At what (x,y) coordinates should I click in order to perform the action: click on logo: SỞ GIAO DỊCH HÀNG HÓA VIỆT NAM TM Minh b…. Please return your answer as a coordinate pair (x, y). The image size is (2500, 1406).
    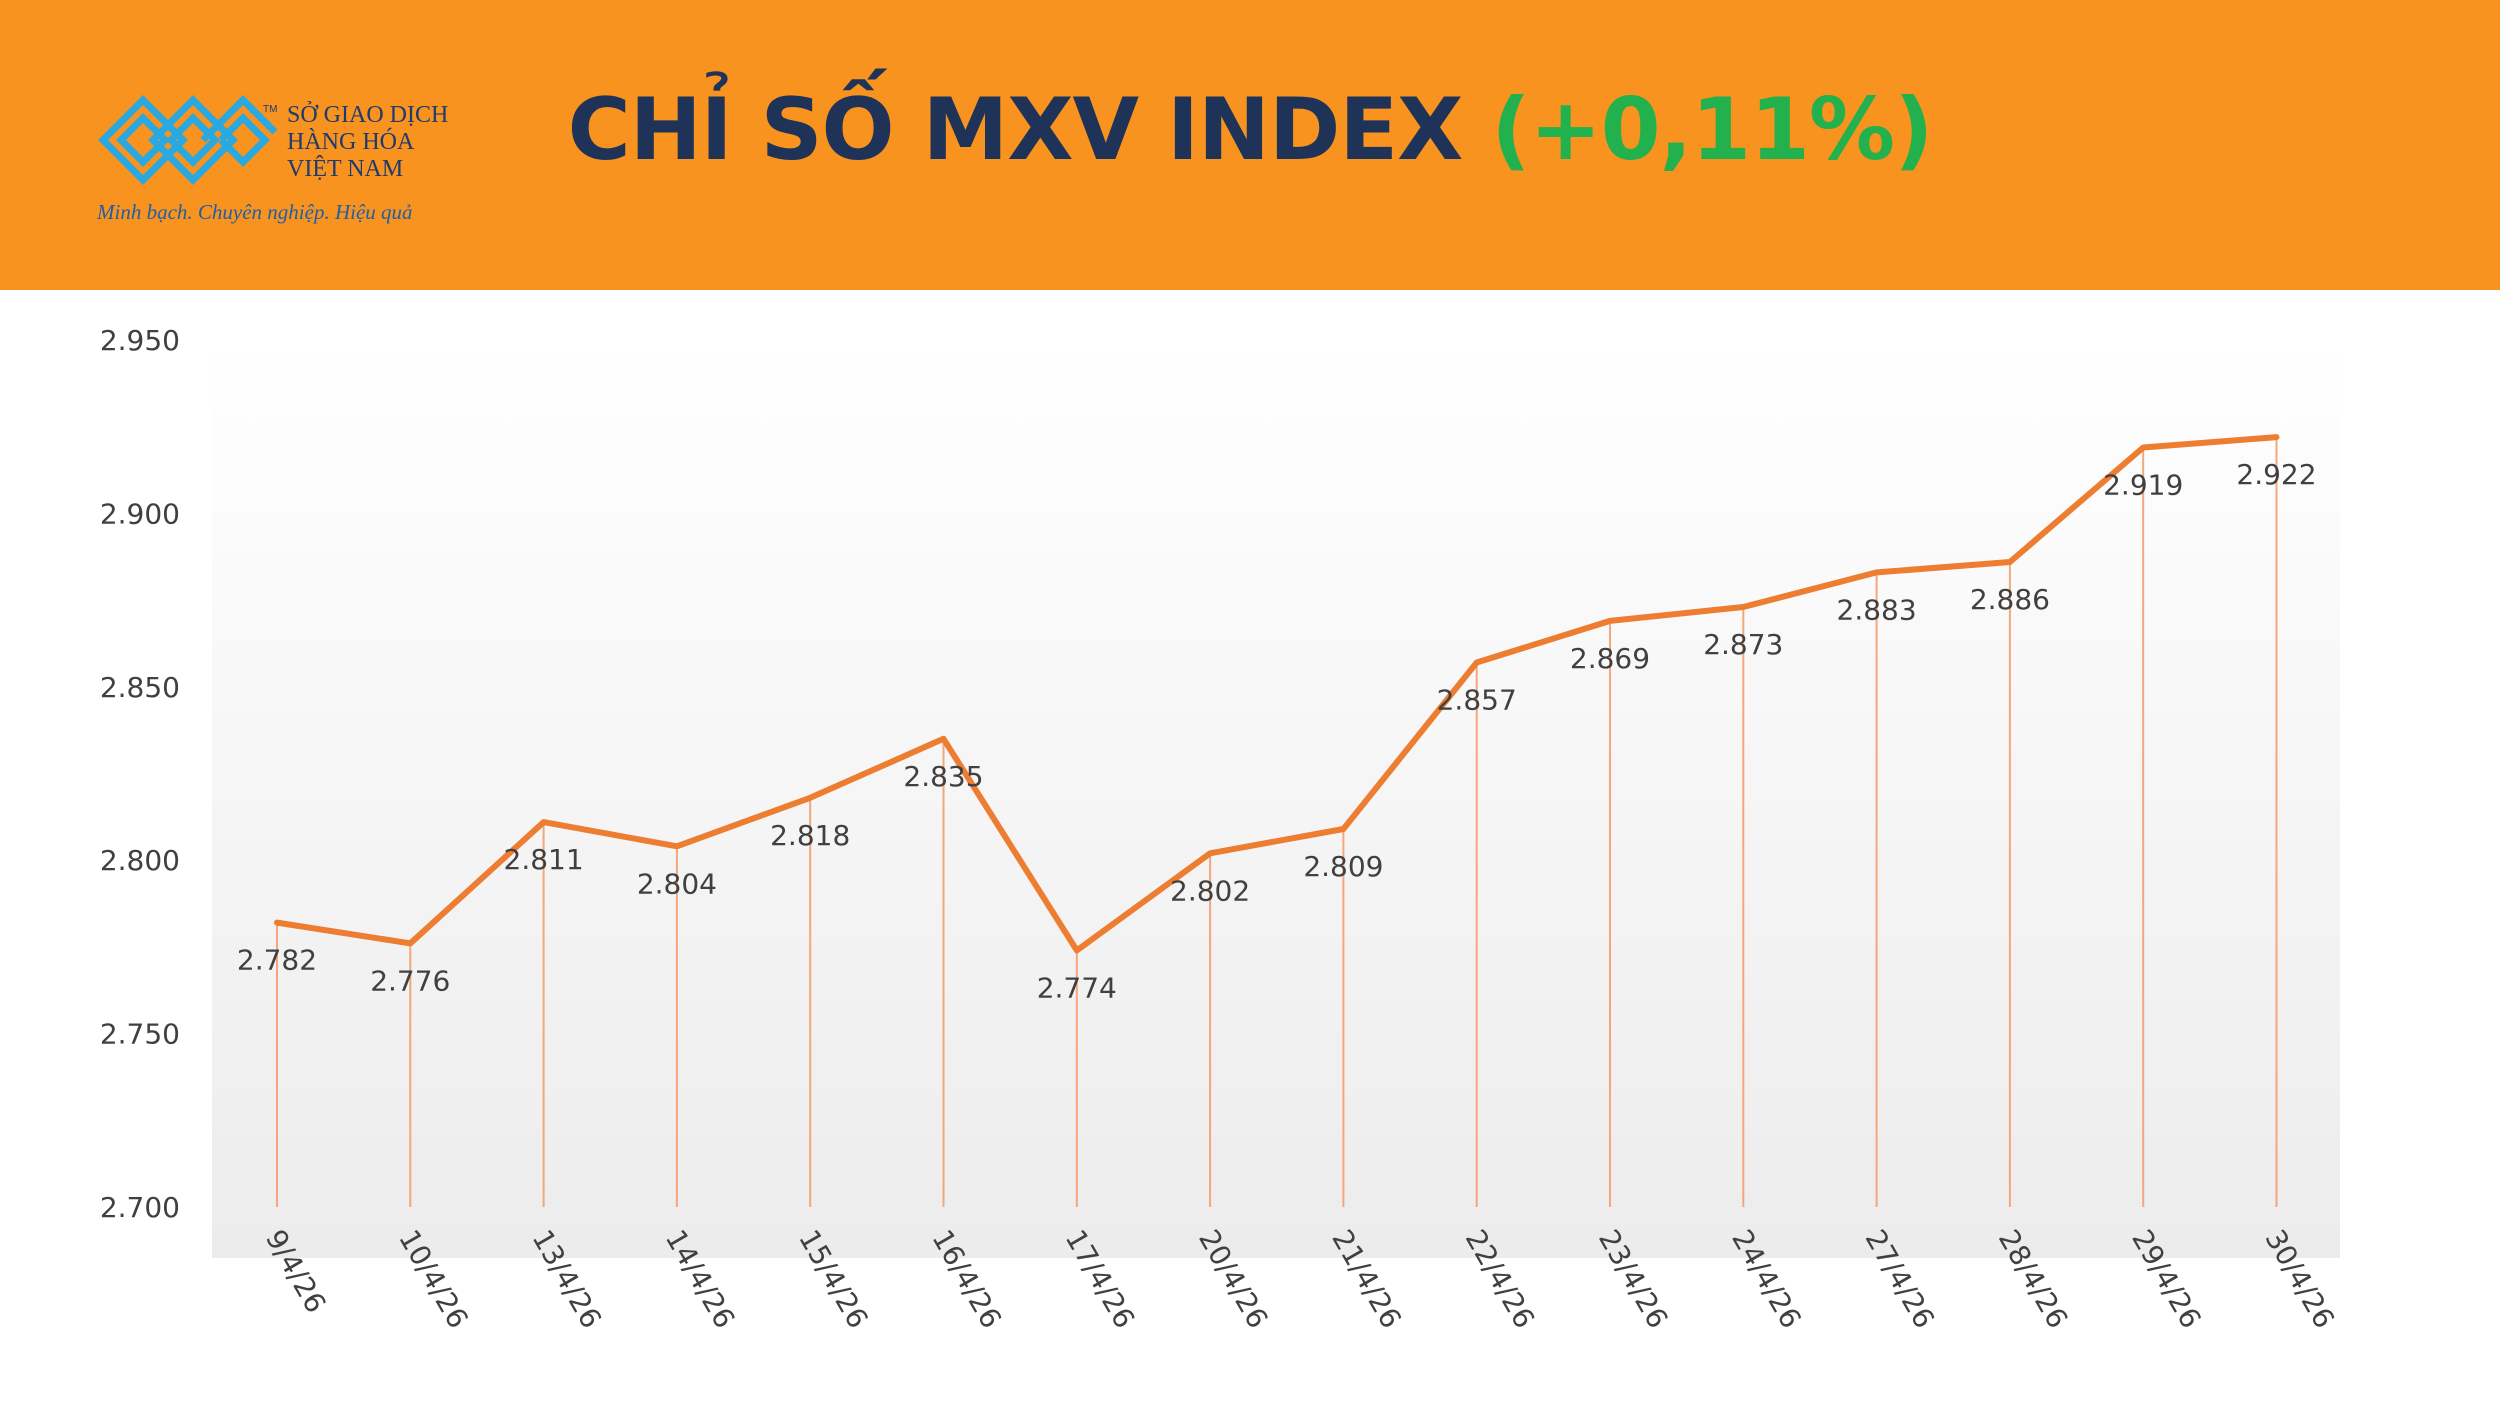
    Looking at the image, I should click on (285, 167).